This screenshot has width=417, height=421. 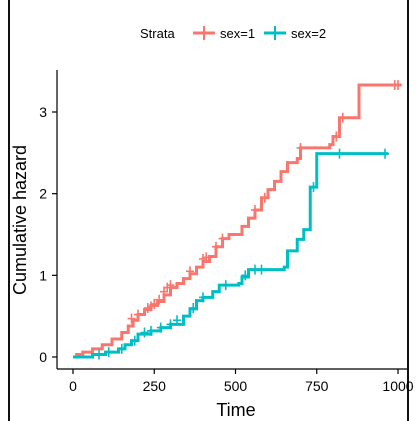 I want to click on x-tick-label-0: 0, so click(x=73, y=386).